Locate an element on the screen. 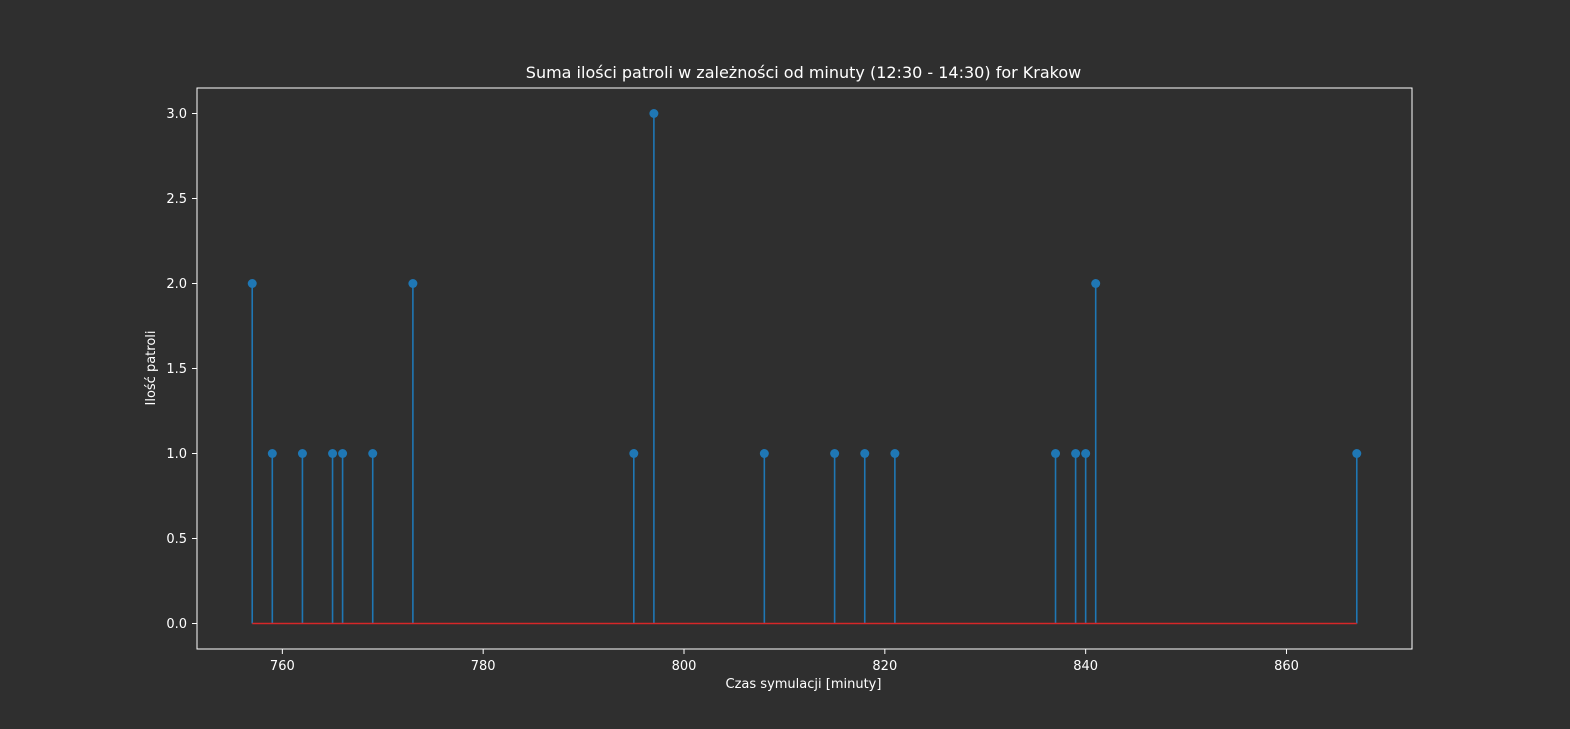  x-axis-label: Czas symulacji [minuty] is located at coordinates (804, 684).